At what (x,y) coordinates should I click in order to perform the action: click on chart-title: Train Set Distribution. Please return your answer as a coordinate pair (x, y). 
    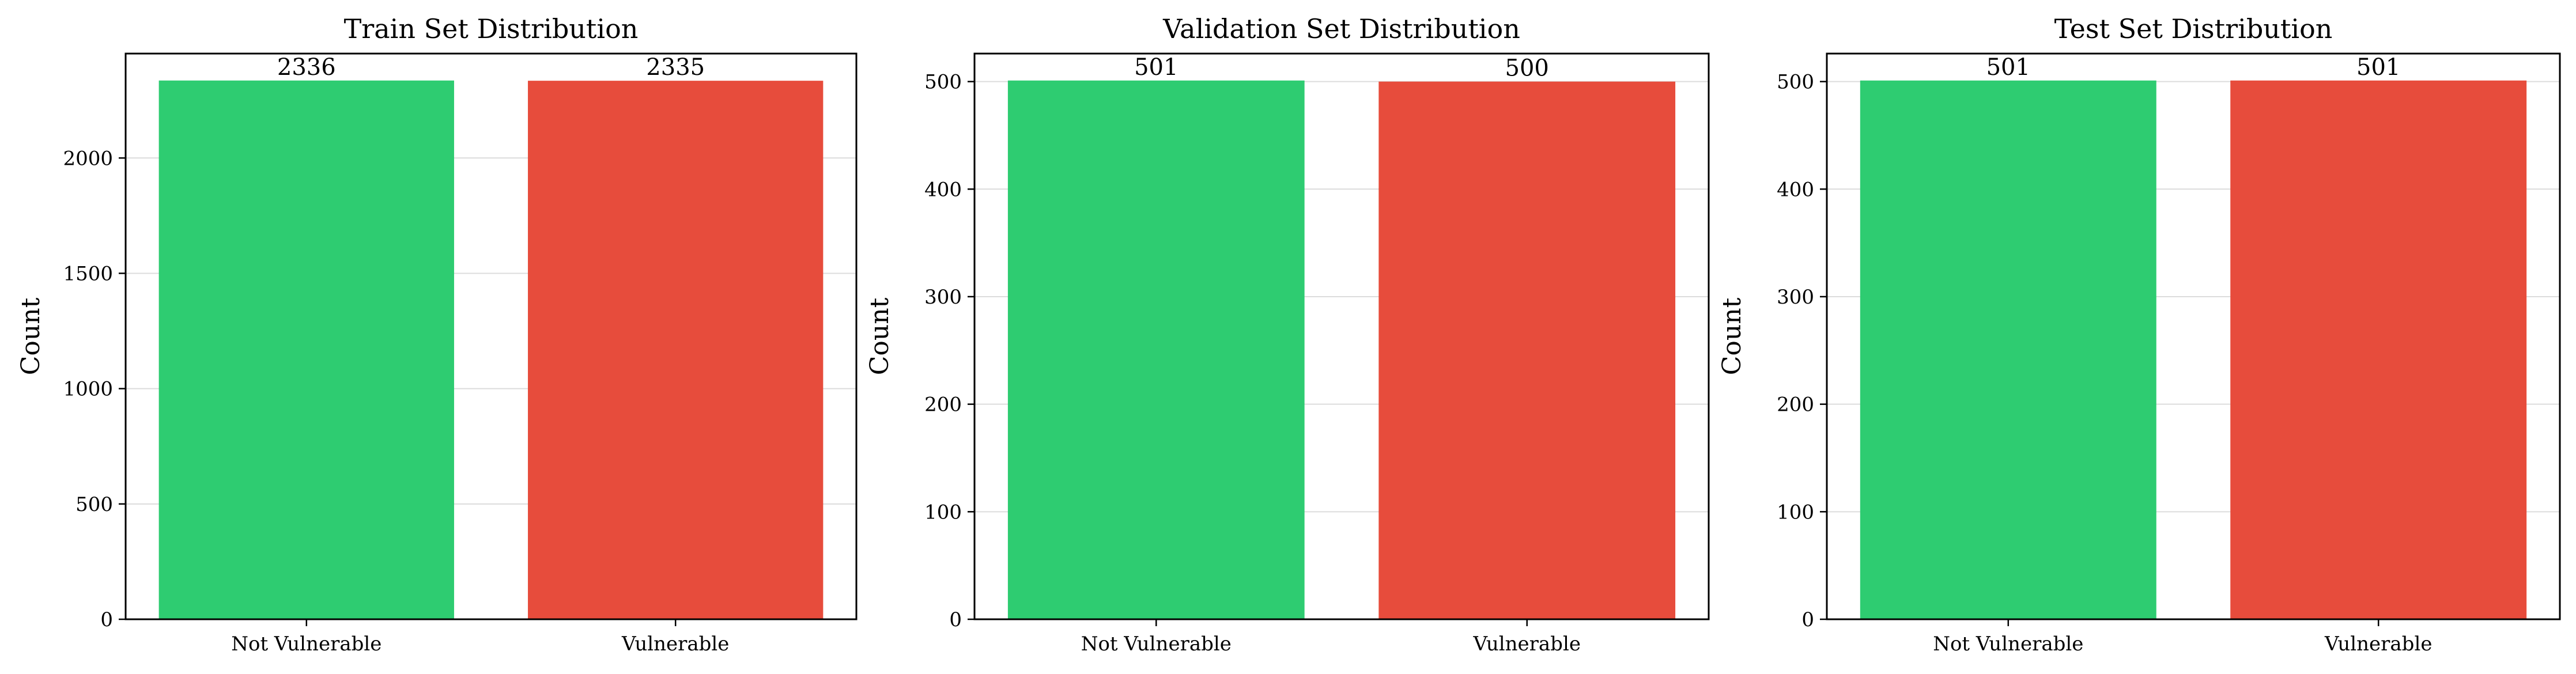
    Looking at the image, I should click on (491, 28).